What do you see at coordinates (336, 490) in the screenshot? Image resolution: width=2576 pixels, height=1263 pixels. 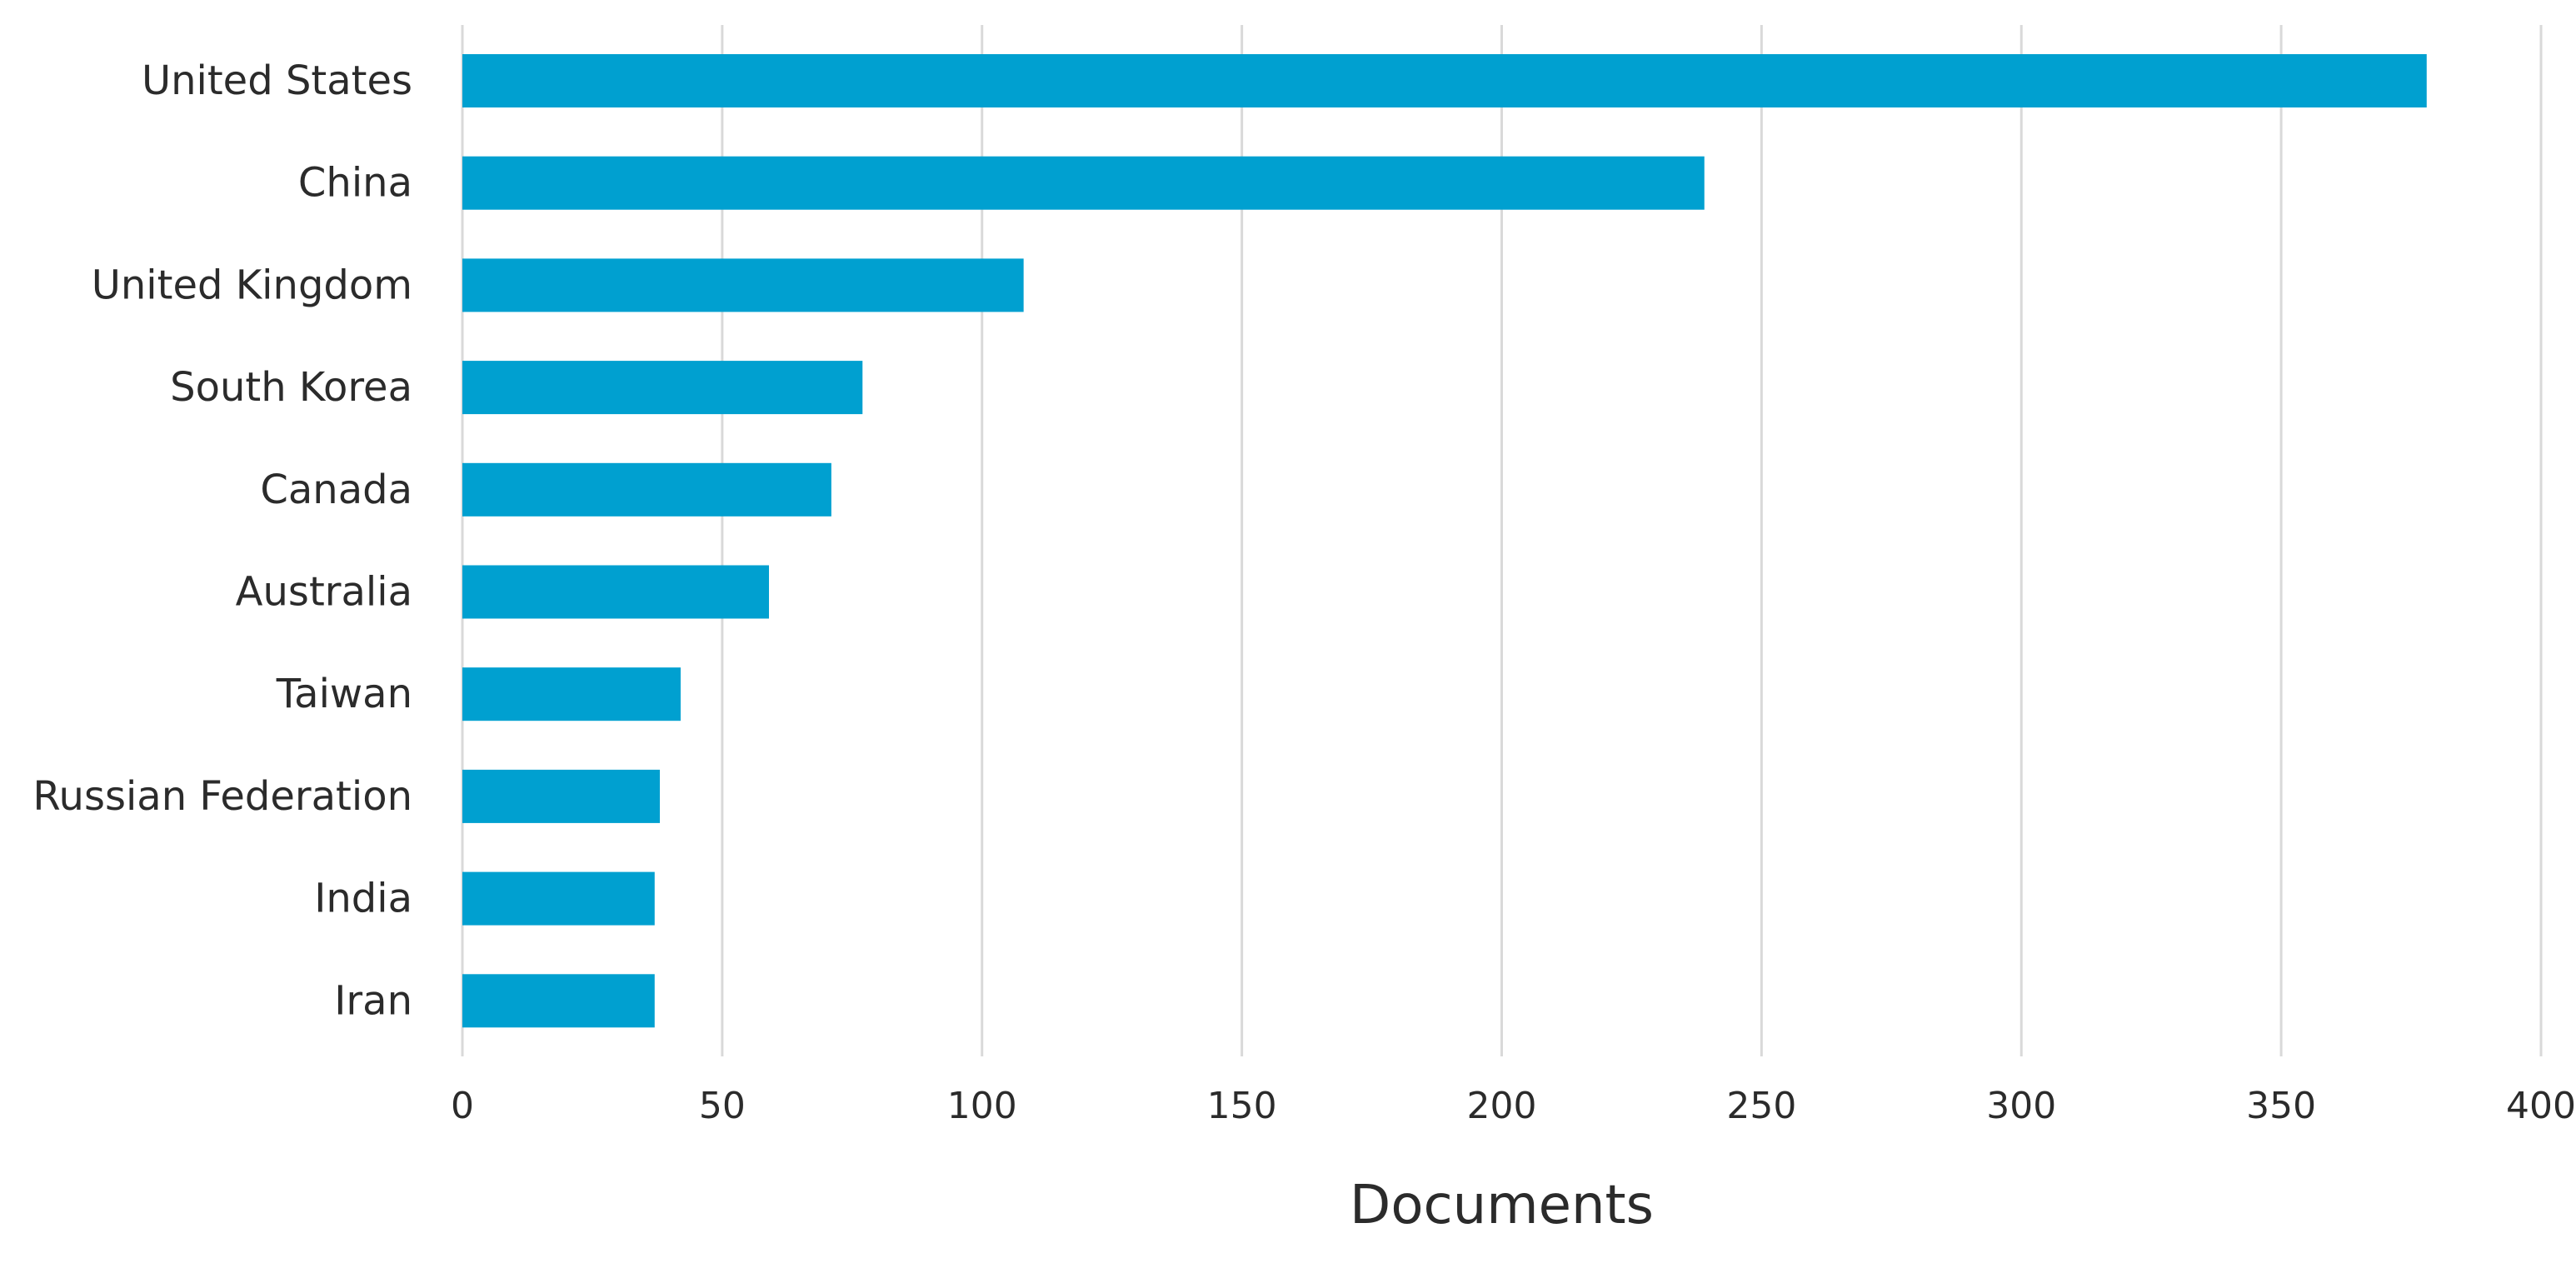 I see `category-label: Canada` at bounding box center [336, 490].